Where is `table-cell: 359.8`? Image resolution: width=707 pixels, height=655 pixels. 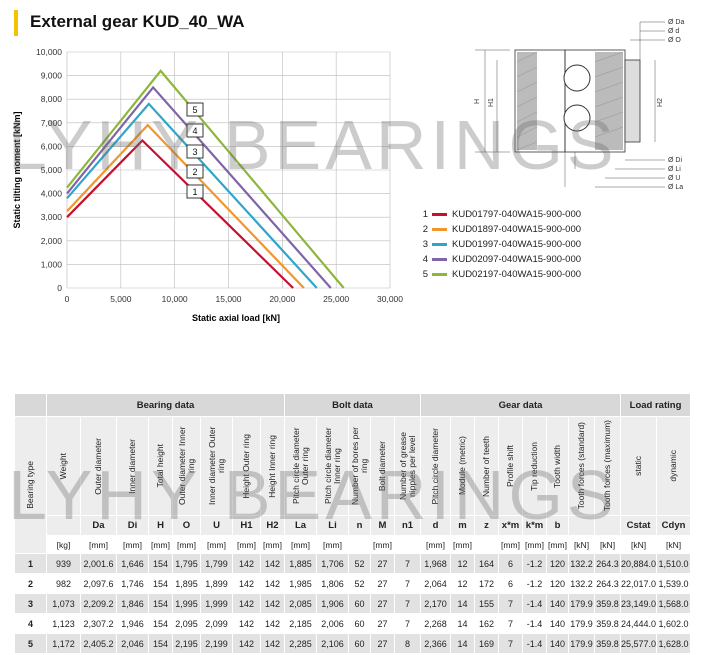
table-cell: 359.8 is located at coordinates (607, 623).